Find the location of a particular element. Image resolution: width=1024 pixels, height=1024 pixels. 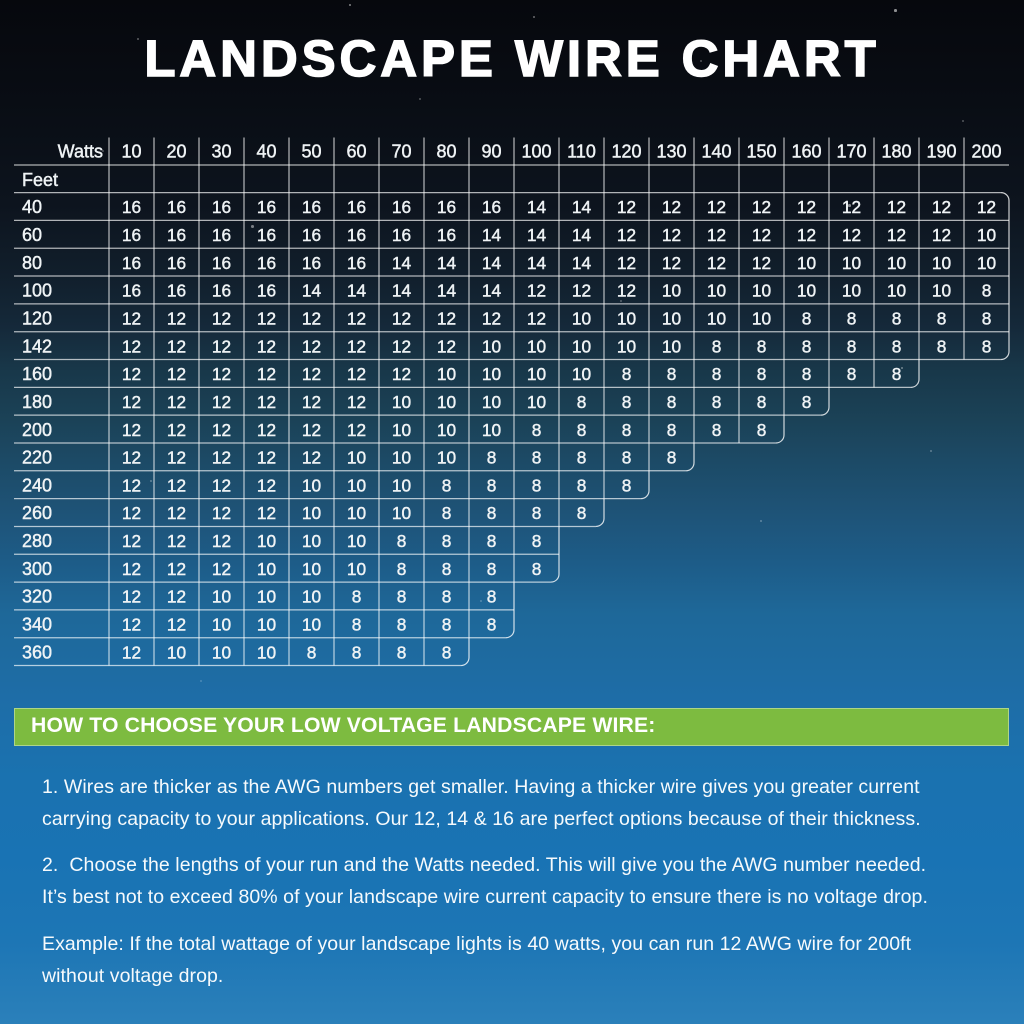

svg-text: 200 is located at coordinates (37, 430).